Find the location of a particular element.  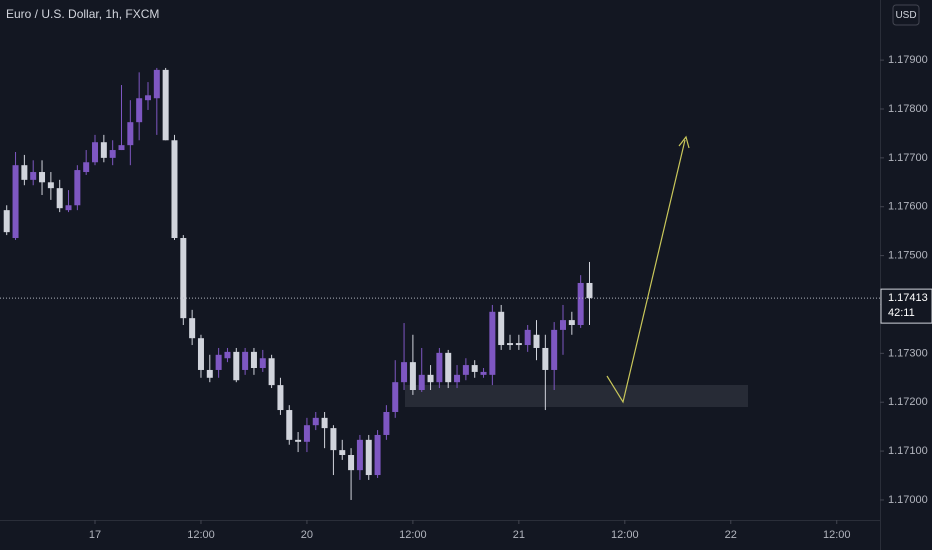

y-tick-label: 1.17900 is located at coordinates (908, 60).